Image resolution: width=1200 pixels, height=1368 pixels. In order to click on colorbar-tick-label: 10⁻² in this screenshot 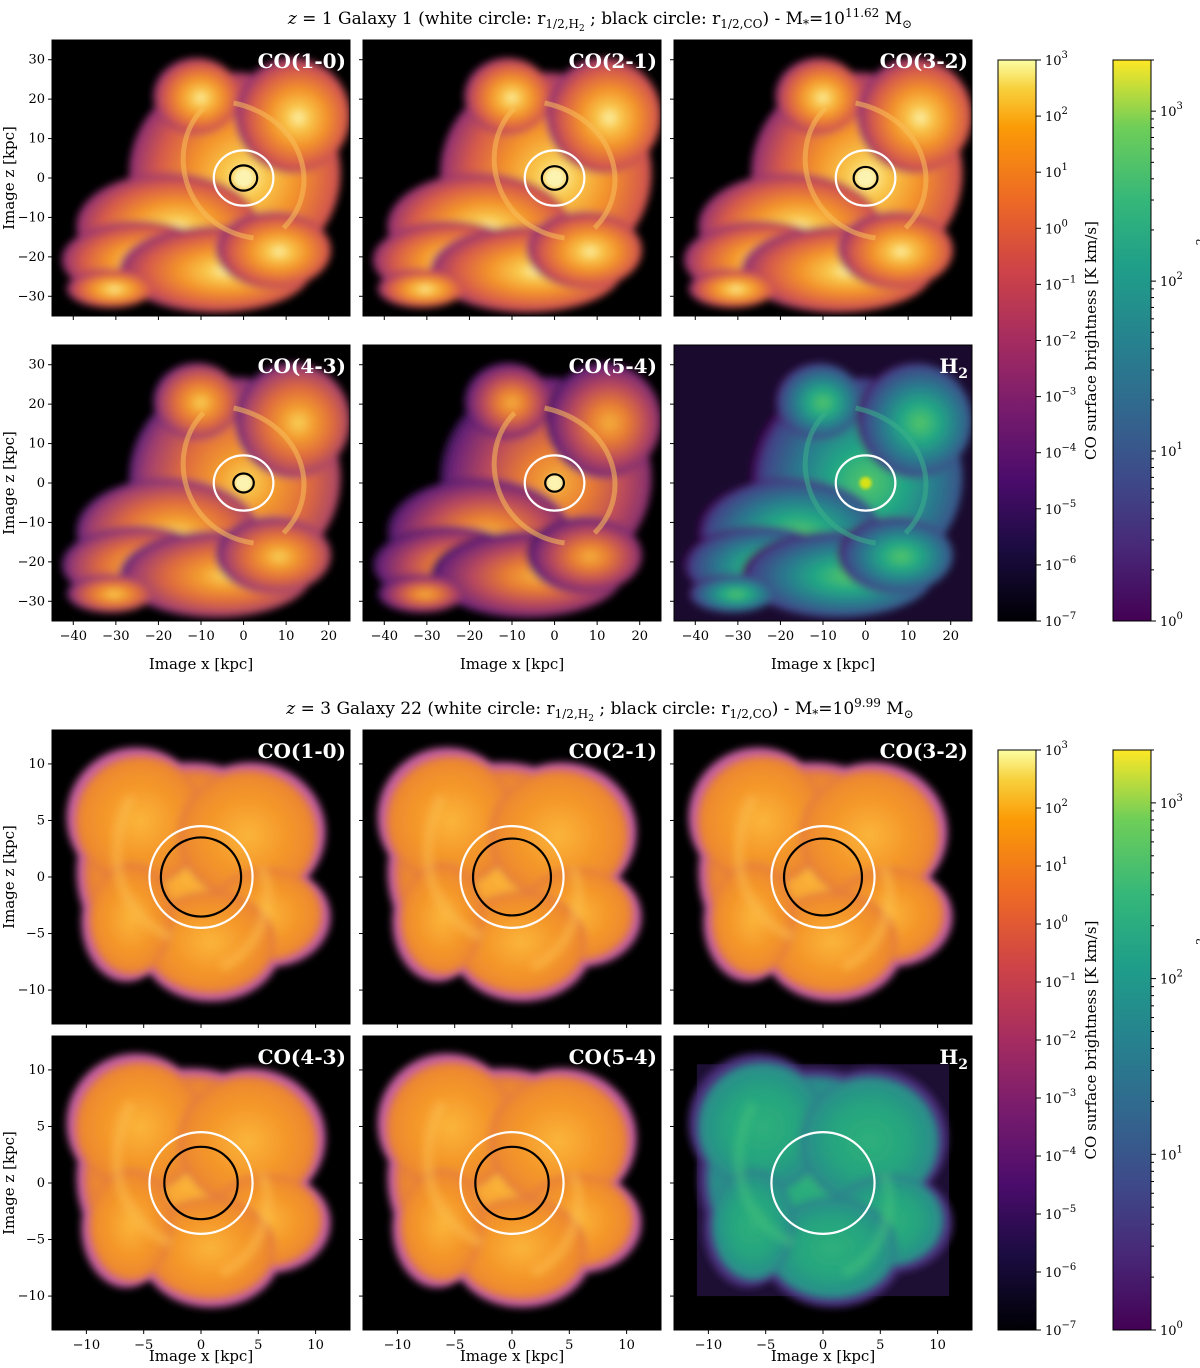, I will do `click(1060, 340)`.